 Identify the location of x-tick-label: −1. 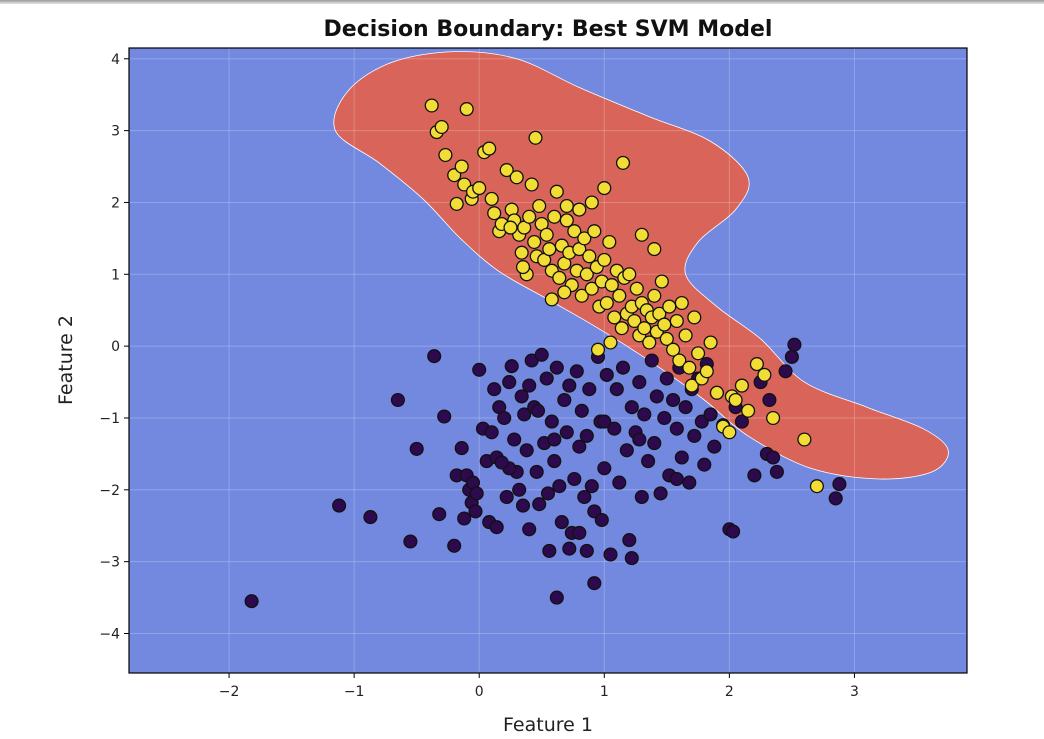
(354, 692).